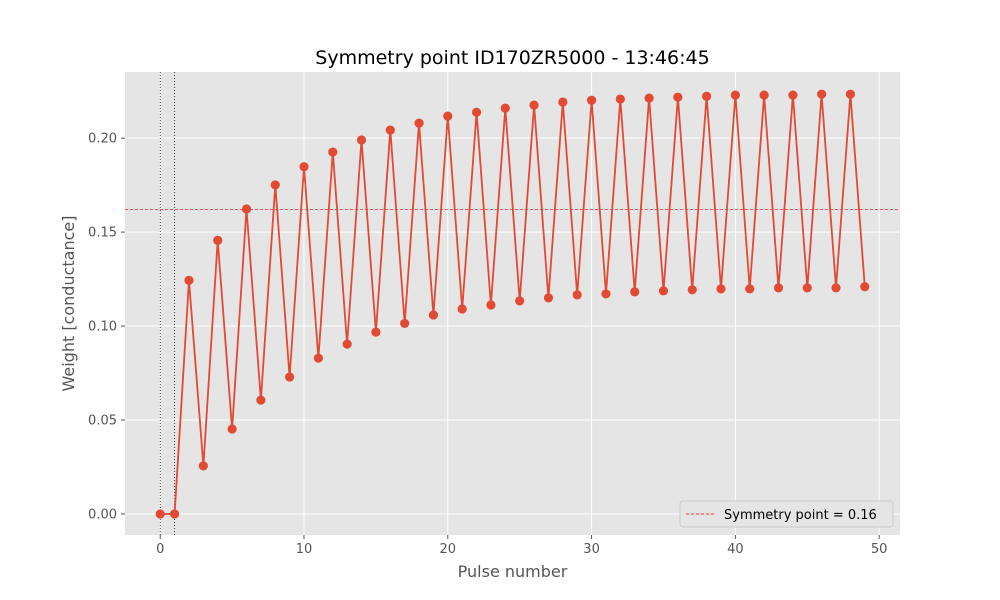  What do you see at coordinates (68, 304) in the screenshot?
I see `y-axis-label: Weight [conductance]` at bounding box center [68, 304].